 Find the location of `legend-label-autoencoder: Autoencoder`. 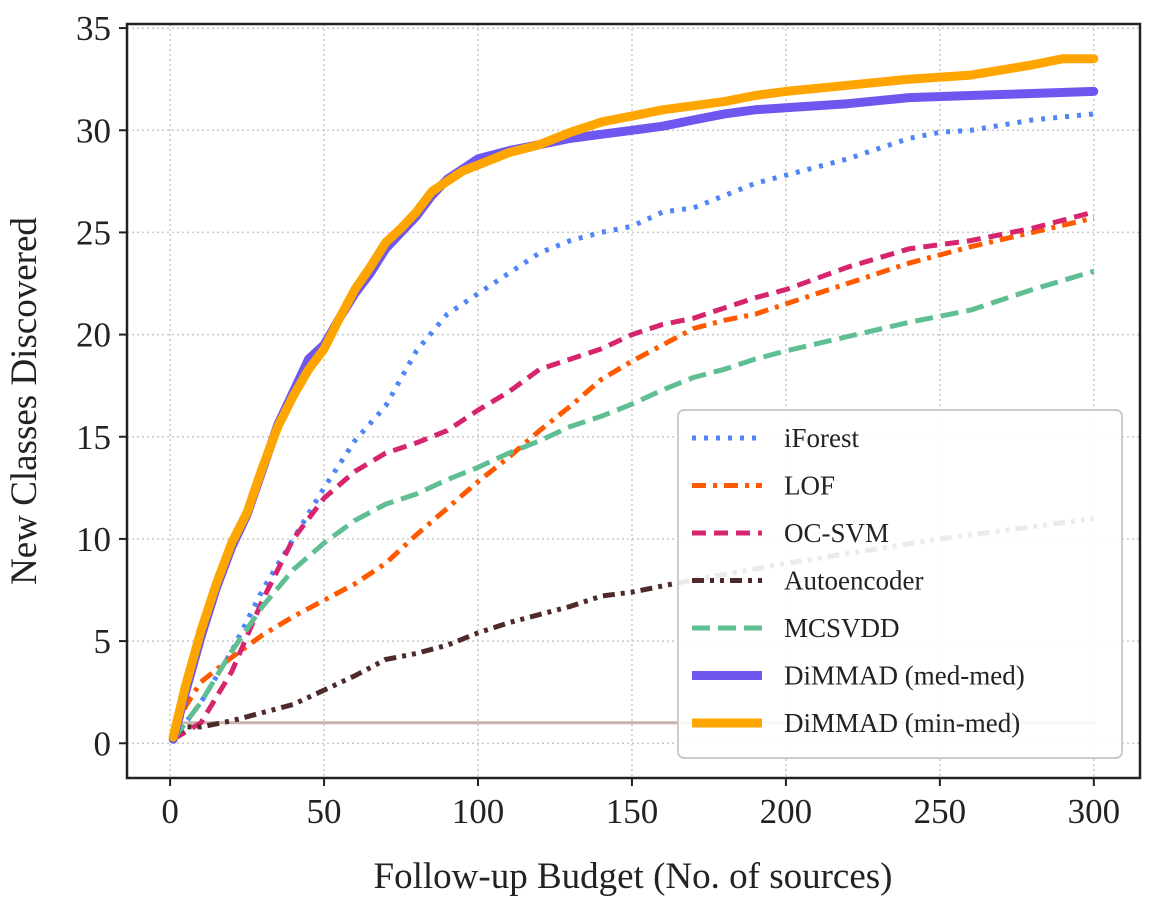

legend-label-autoencoder: Autoencoder is located at coordinates (853, 581).